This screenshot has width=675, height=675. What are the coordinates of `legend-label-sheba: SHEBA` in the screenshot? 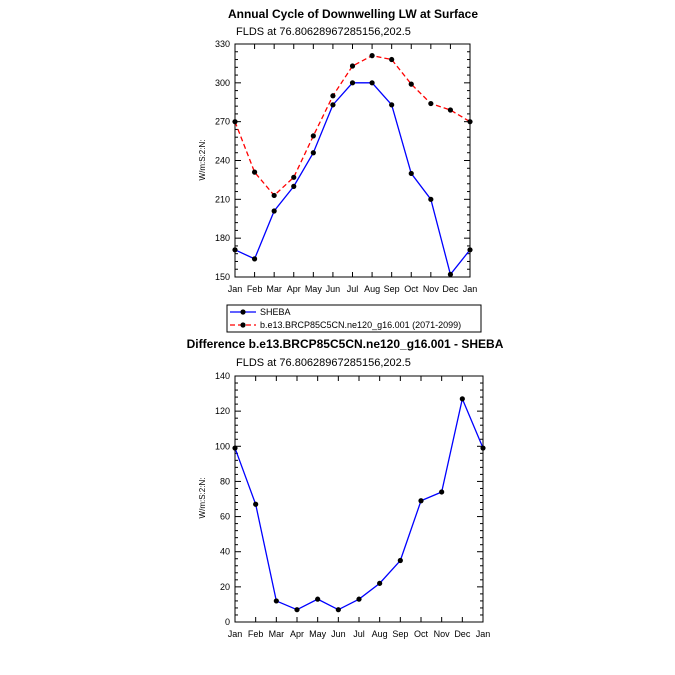 It's located at (275, 312).